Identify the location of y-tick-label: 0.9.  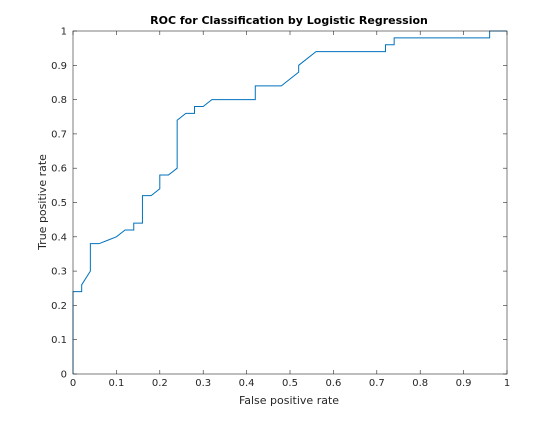
(59, 66).